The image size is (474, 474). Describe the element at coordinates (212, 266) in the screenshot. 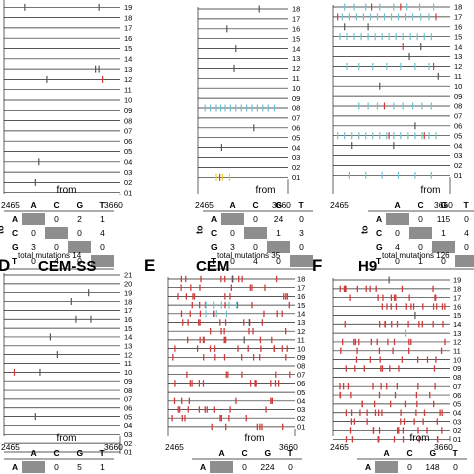

I see `panel-name: CEM` at that location.